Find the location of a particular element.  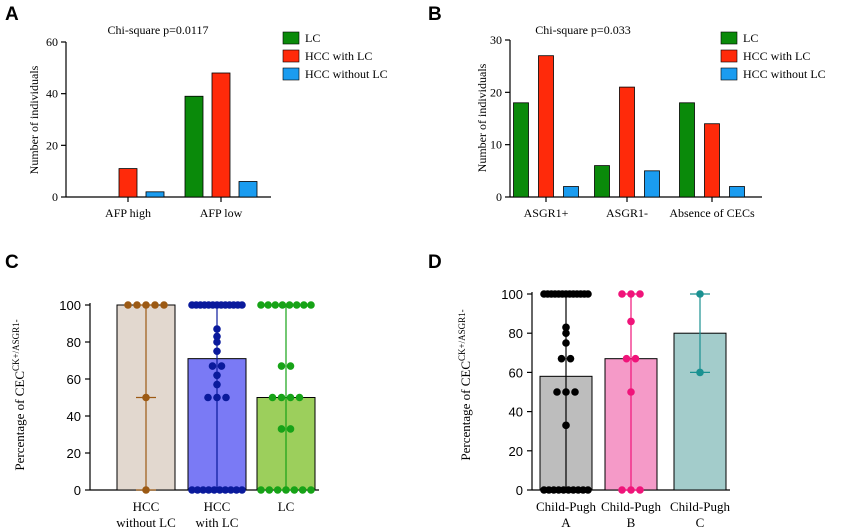

panel-c-ytick-label: 20 is located at coordinates (74, 453).